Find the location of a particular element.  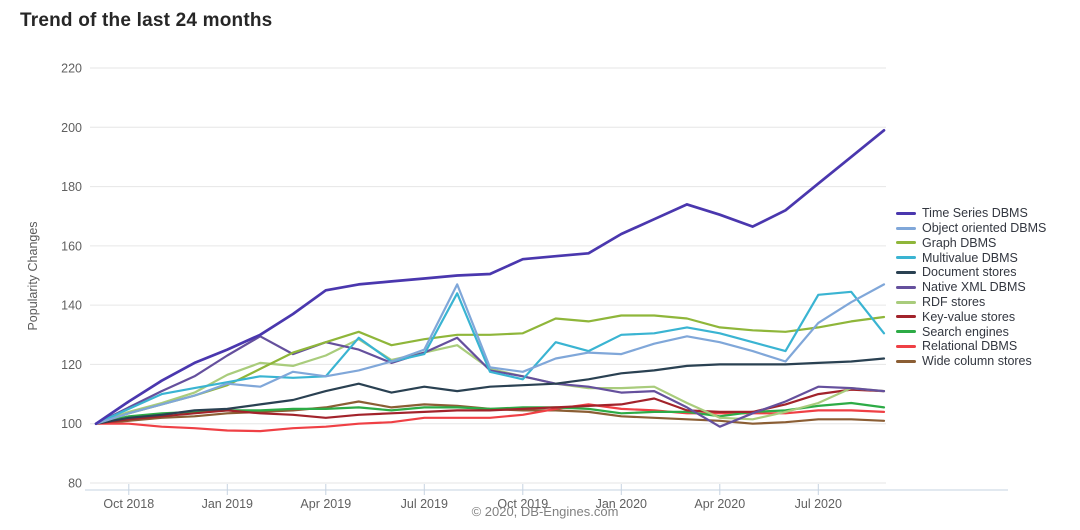

legend-label: RDF stores is located at coordinates (954, 301).